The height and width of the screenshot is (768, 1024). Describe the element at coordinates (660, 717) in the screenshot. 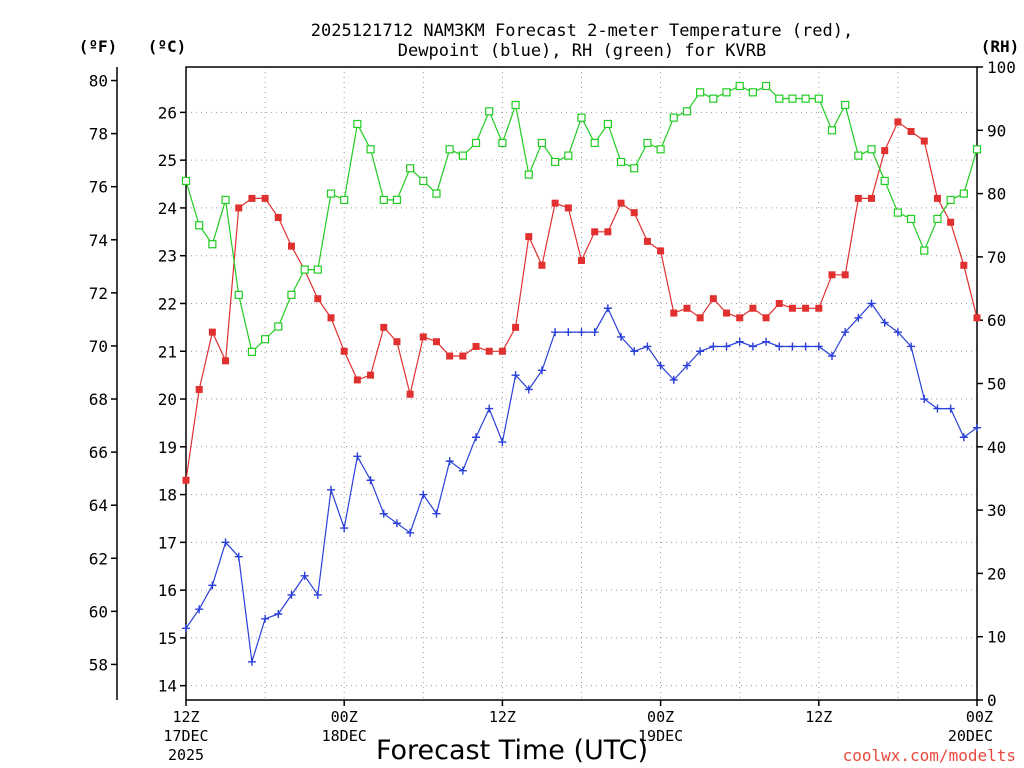

I see `x-tick-label: 00Z` at that location.